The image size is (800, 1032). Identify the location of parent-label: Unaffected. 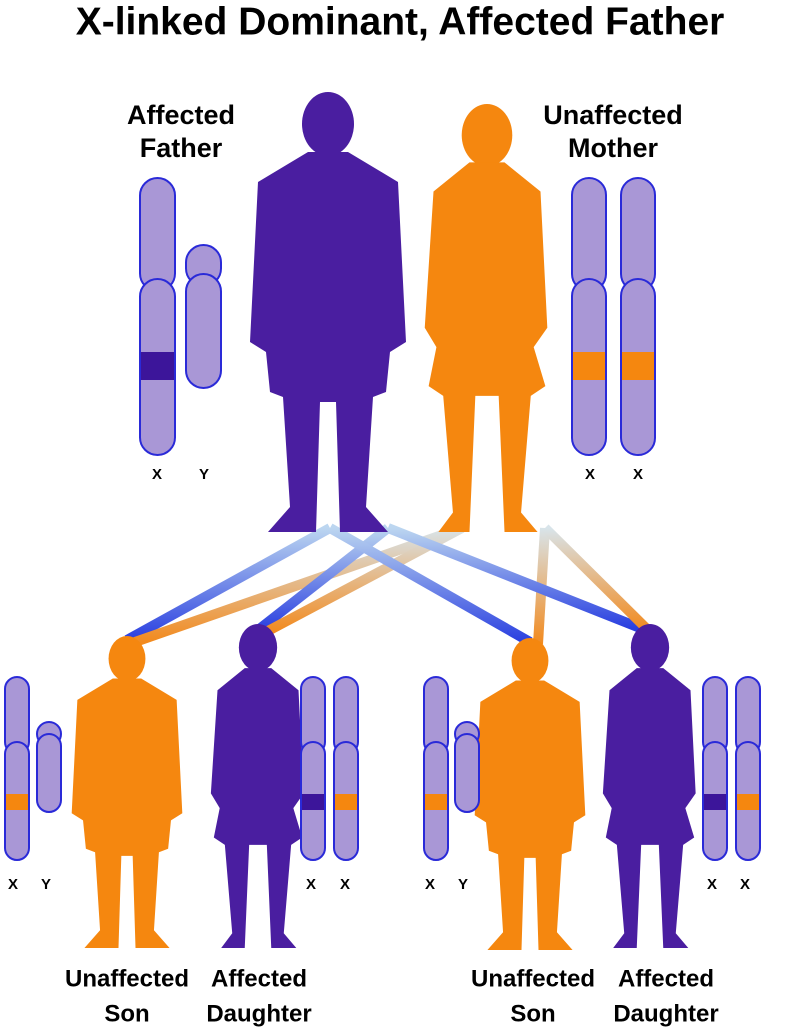
(613, 115).